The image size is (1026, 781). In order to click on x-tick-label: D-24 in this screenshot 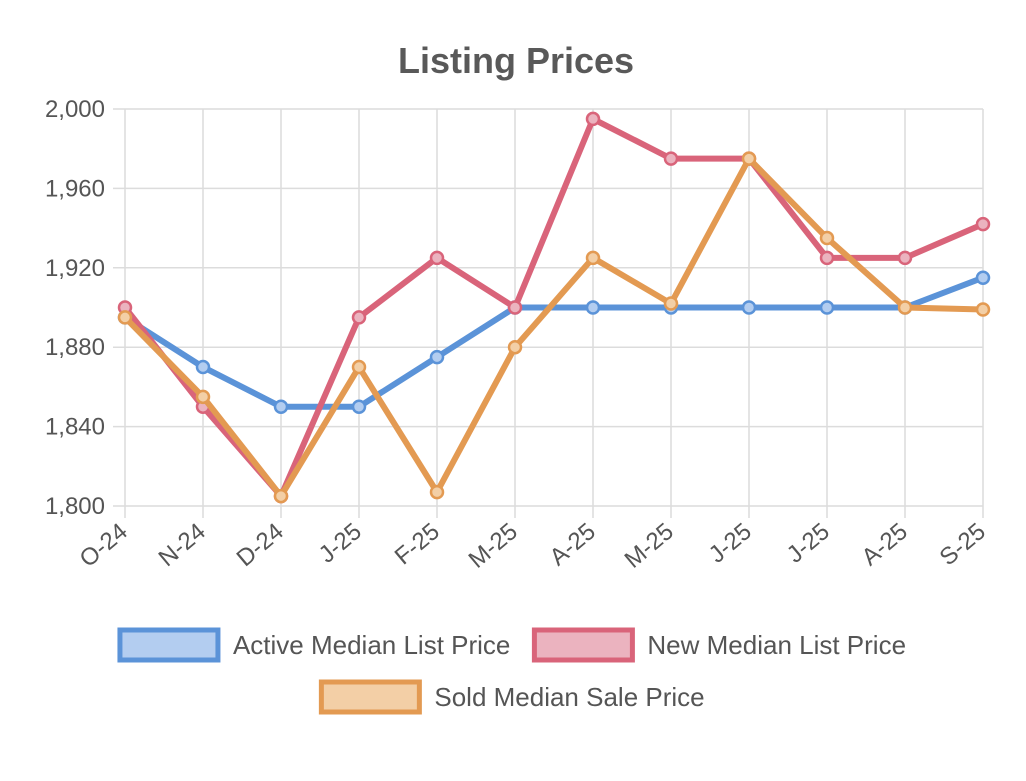, I will do `click(260, 545)`.